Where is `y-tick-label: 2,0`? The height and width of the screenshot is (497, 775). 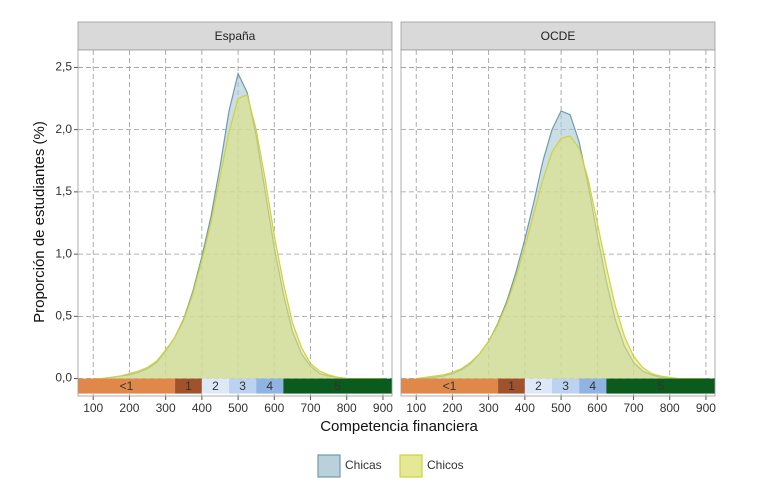
y-tick-label: 2,0 is located at coordinates (63, 129).